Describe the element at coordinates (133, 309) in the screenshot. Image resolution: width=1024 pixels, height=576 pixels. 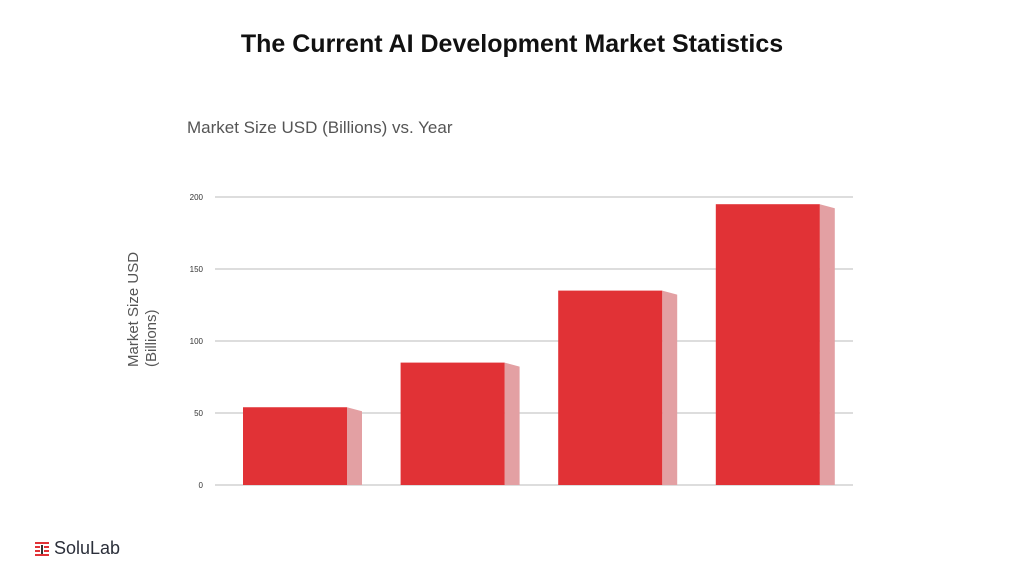
I see `y-axis-label-line1: Market Size USD` at that location.